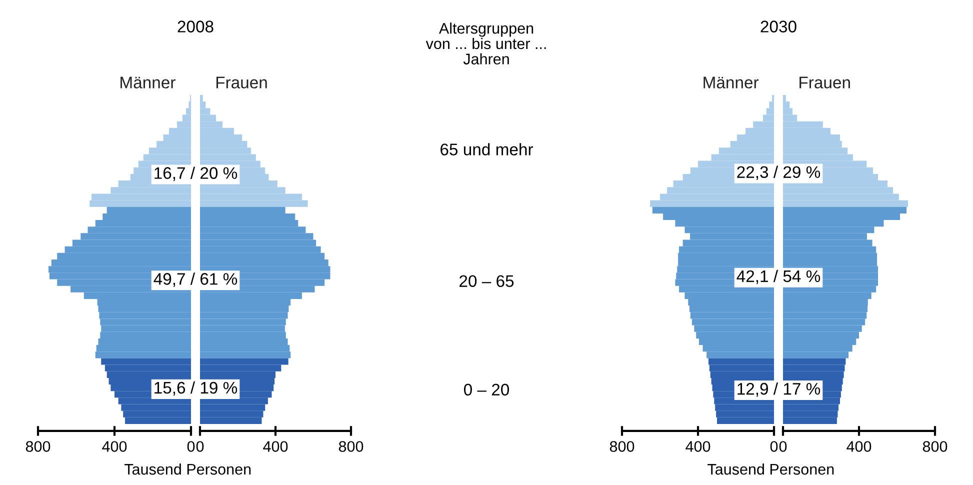 The width and height of the screenshot is (973, 485). Describe the element at coordinates (487, 390) in the screenshot. I see `text: 0 – 20` at that location.